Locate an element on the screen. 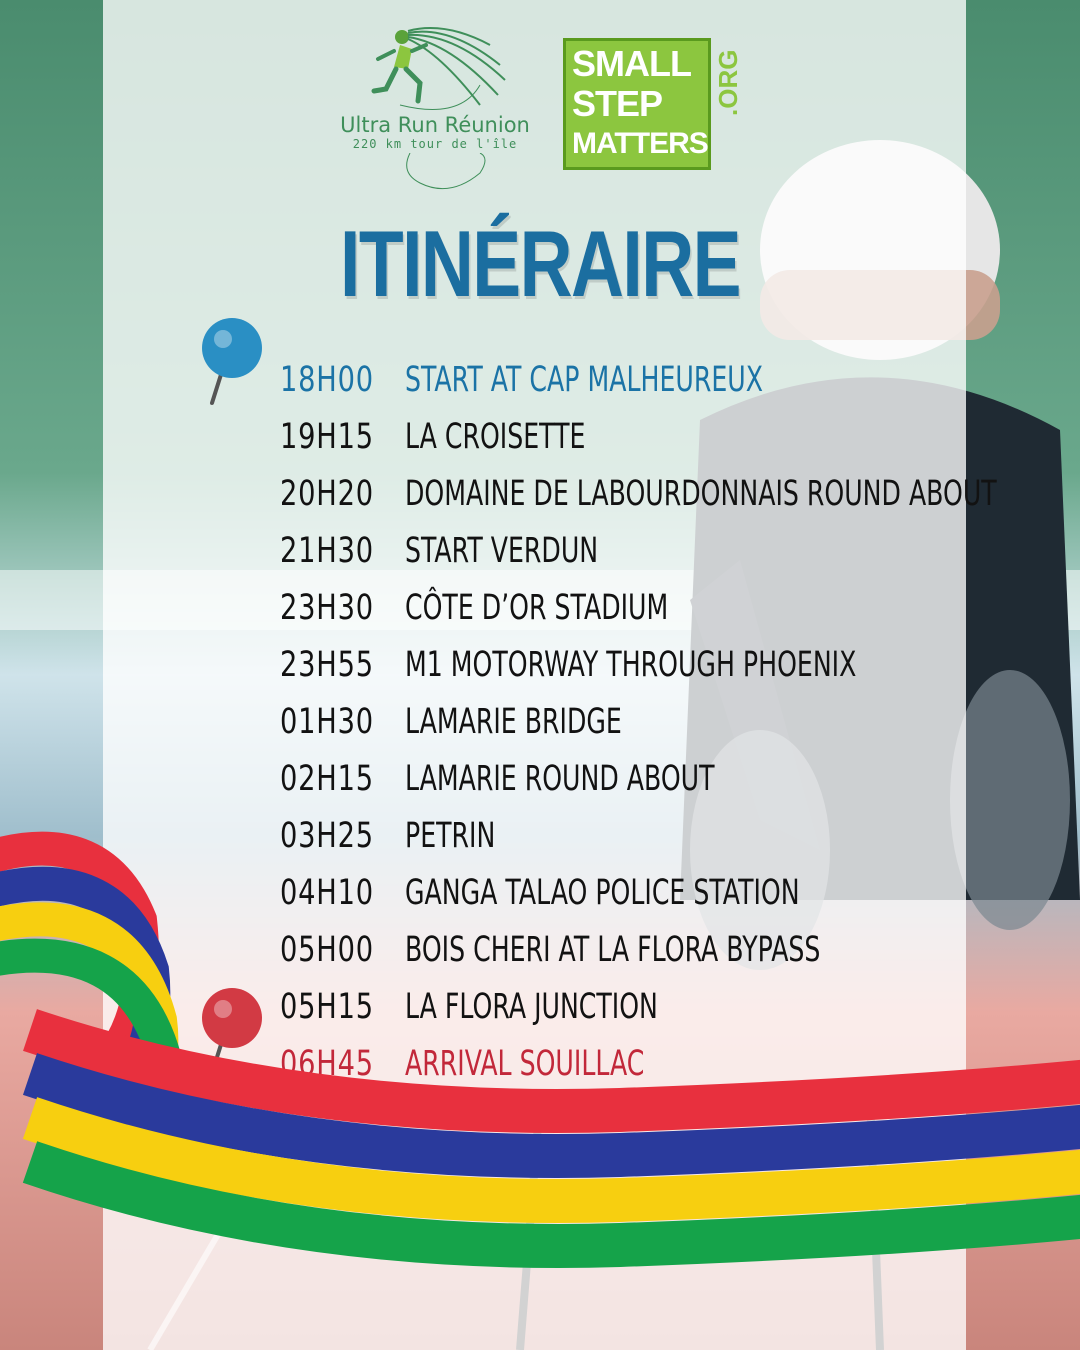 This screenshot has width=1080, height=1350. row-time: 18H00 is located at coordinates (327, 380).